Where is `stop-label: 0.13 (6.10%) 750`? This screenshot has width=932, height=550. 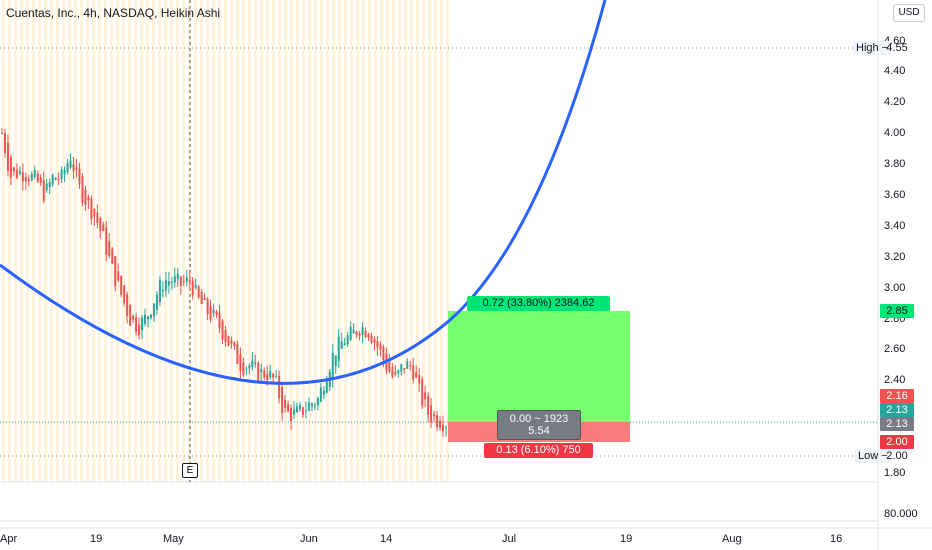 stop-label: 0.13 (6.10%) 750 is located at coordinates (538, 450).